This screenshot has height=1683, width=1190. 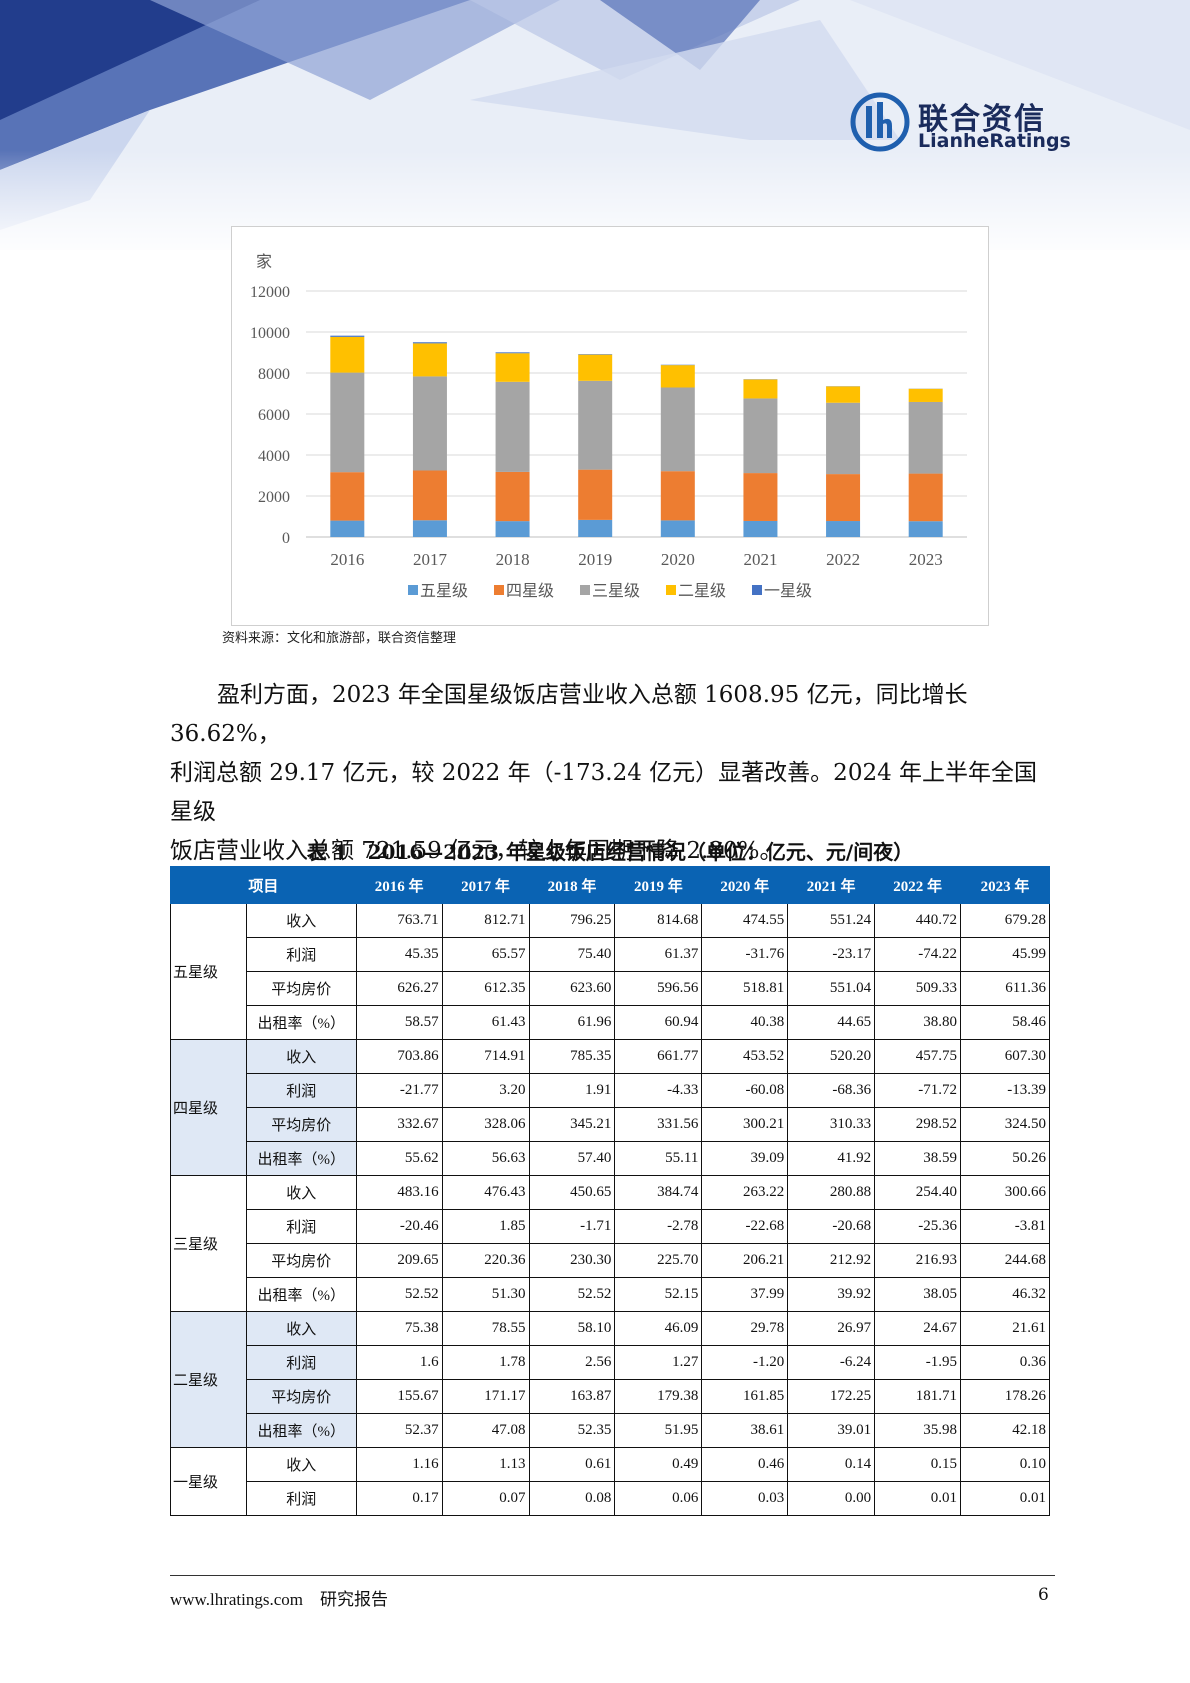 What do you see at coordinates (301, 1226) in the screenshot?
I see `metric-cell: 利润` at bounding box center [301, 1226].